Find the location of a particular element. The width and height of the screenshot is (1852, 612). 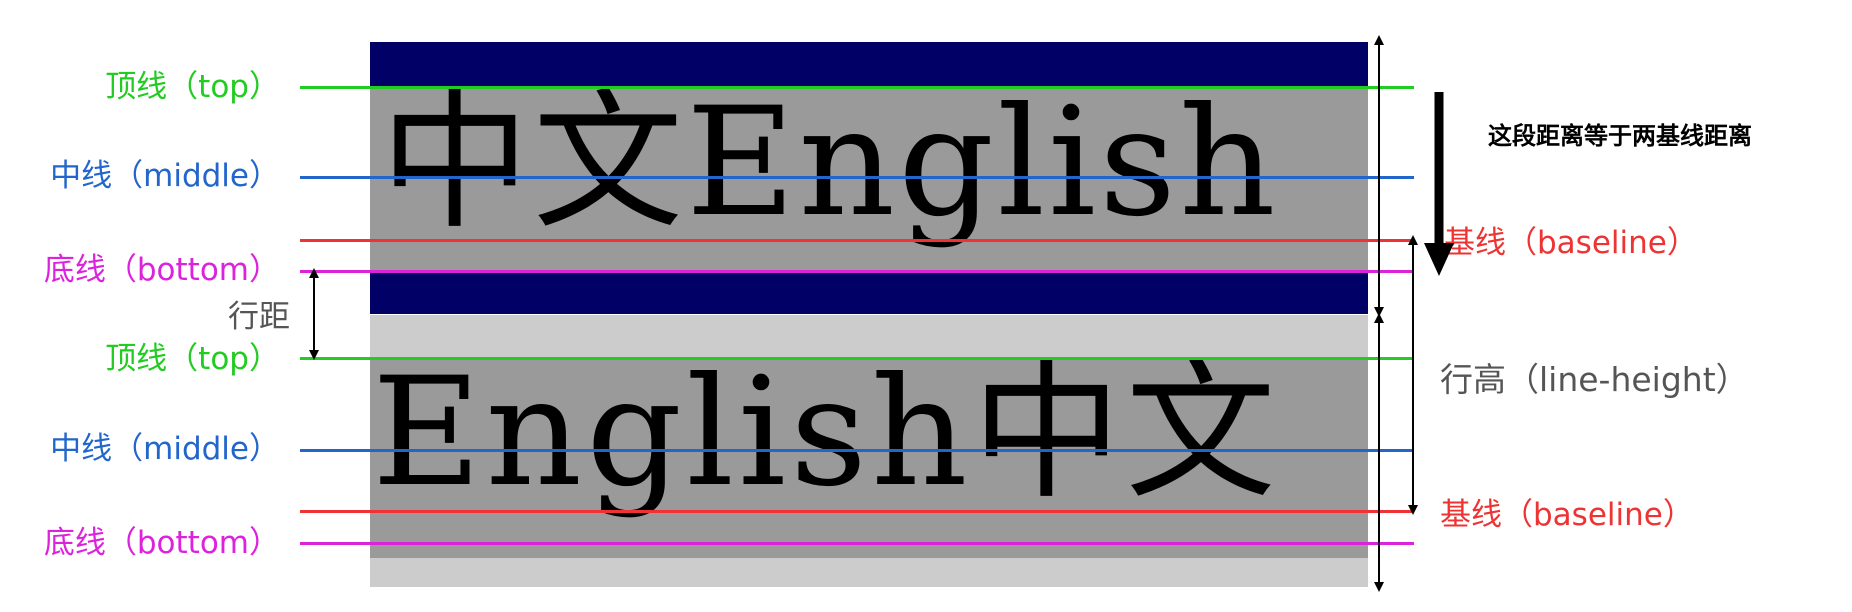

label-top-1: 顶线（top） is located at coordinates (192, 87).